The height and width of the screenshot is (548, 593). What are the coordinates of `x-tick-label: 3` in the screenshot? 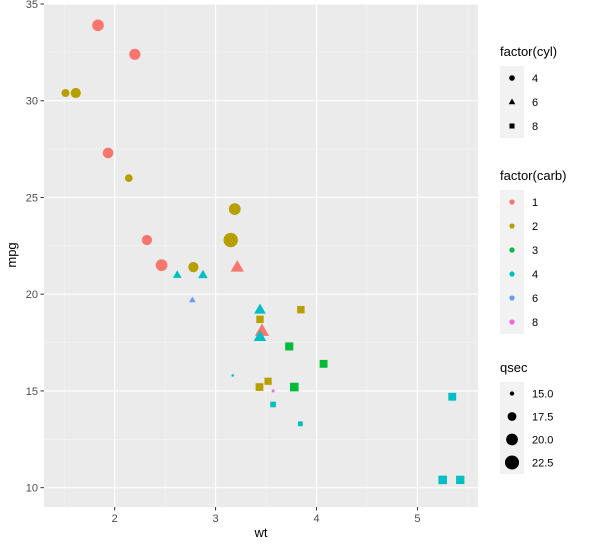 It's located at (216, 519).